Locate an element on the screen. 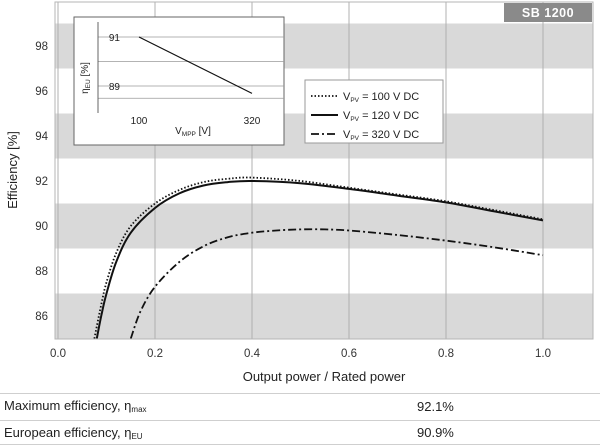 Image resolution: width=600 pixels, height=447 pixels. max-efficiency-value: 92.1% is located at coordinates (435, 406).